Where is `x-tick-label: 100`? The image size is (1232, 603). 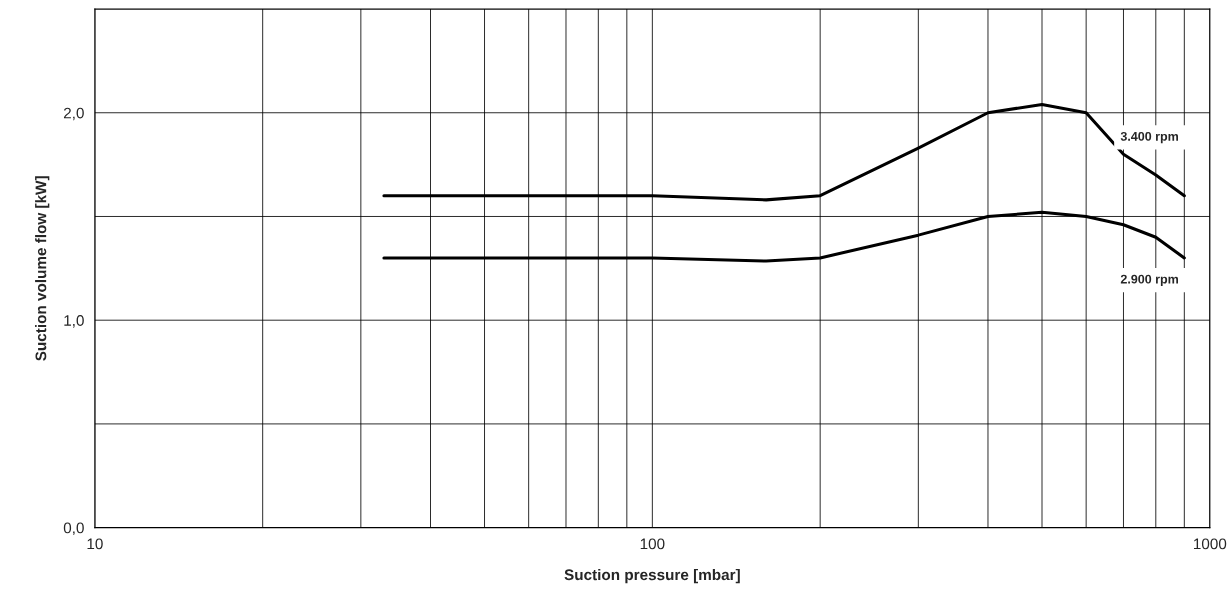 x-tick-label: 100 is located at coordinates (652, 544).